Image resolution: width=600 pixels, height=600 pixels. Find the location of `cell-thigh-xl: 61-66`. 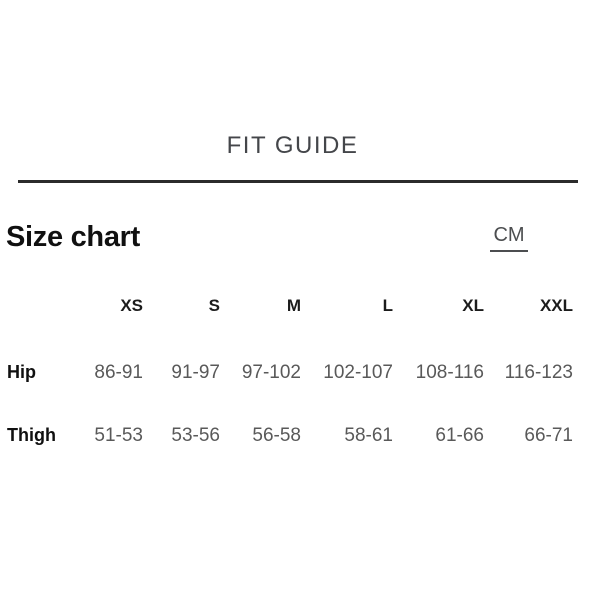

cell-thigh-xl: 61-66 is located at coordinates (459, 435).